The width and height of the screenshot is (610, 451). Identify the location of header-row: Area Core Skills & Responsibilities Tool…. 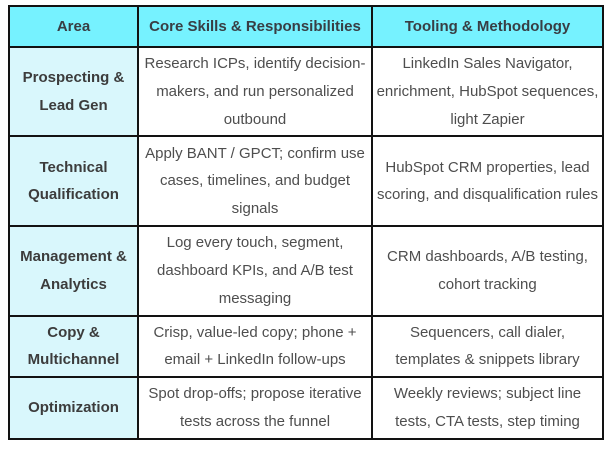
(306, 26).